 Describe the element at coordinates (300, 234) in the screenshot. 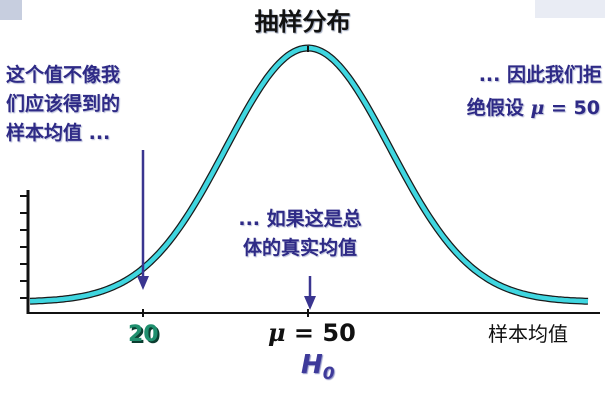

I see `annotation-true-population-mean: ... 如果这是总 体的真实均值` at that location.